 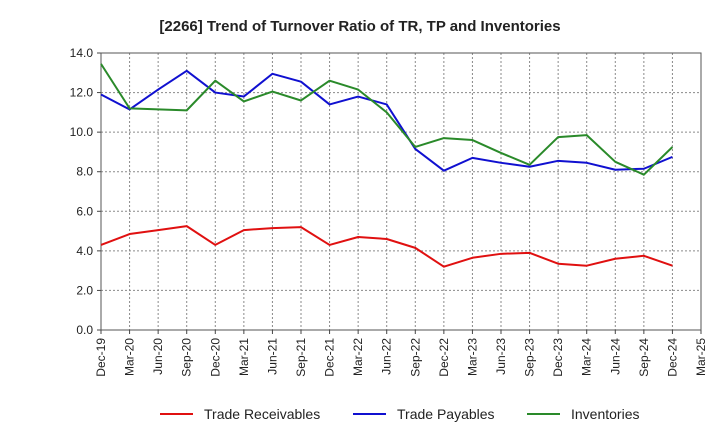 I want to click on x-tick-label: Dec-24, so click(x=672, y=357).